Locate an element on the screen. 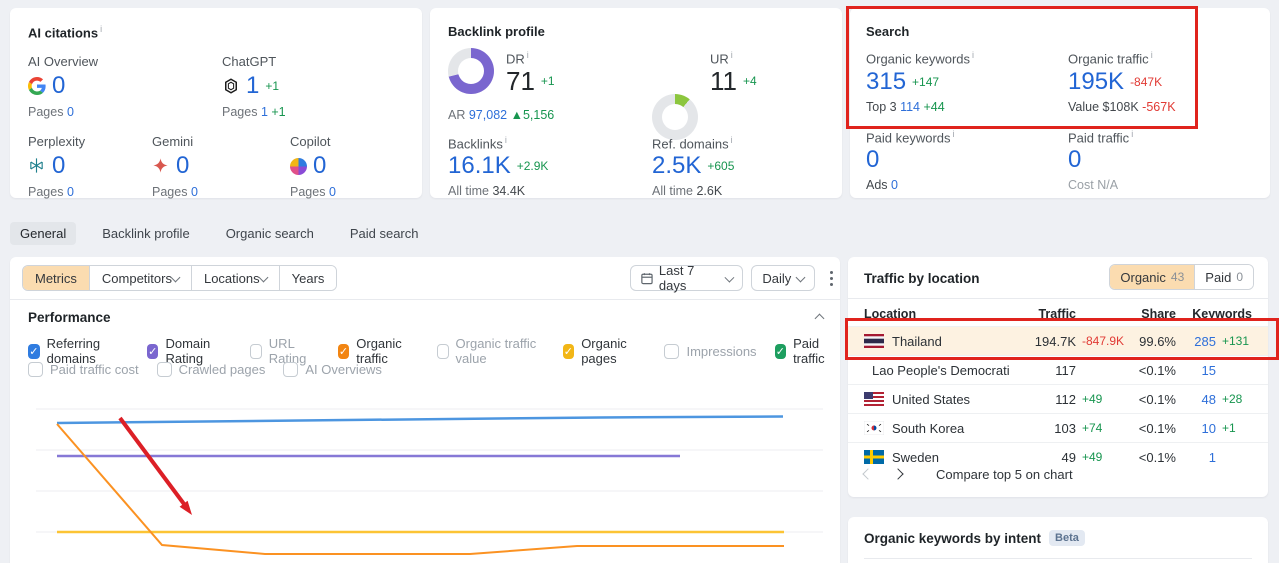 This screenshot has height=563, width=1279. organic-traffic-value: 195K is located at coordinates (1096, 81).